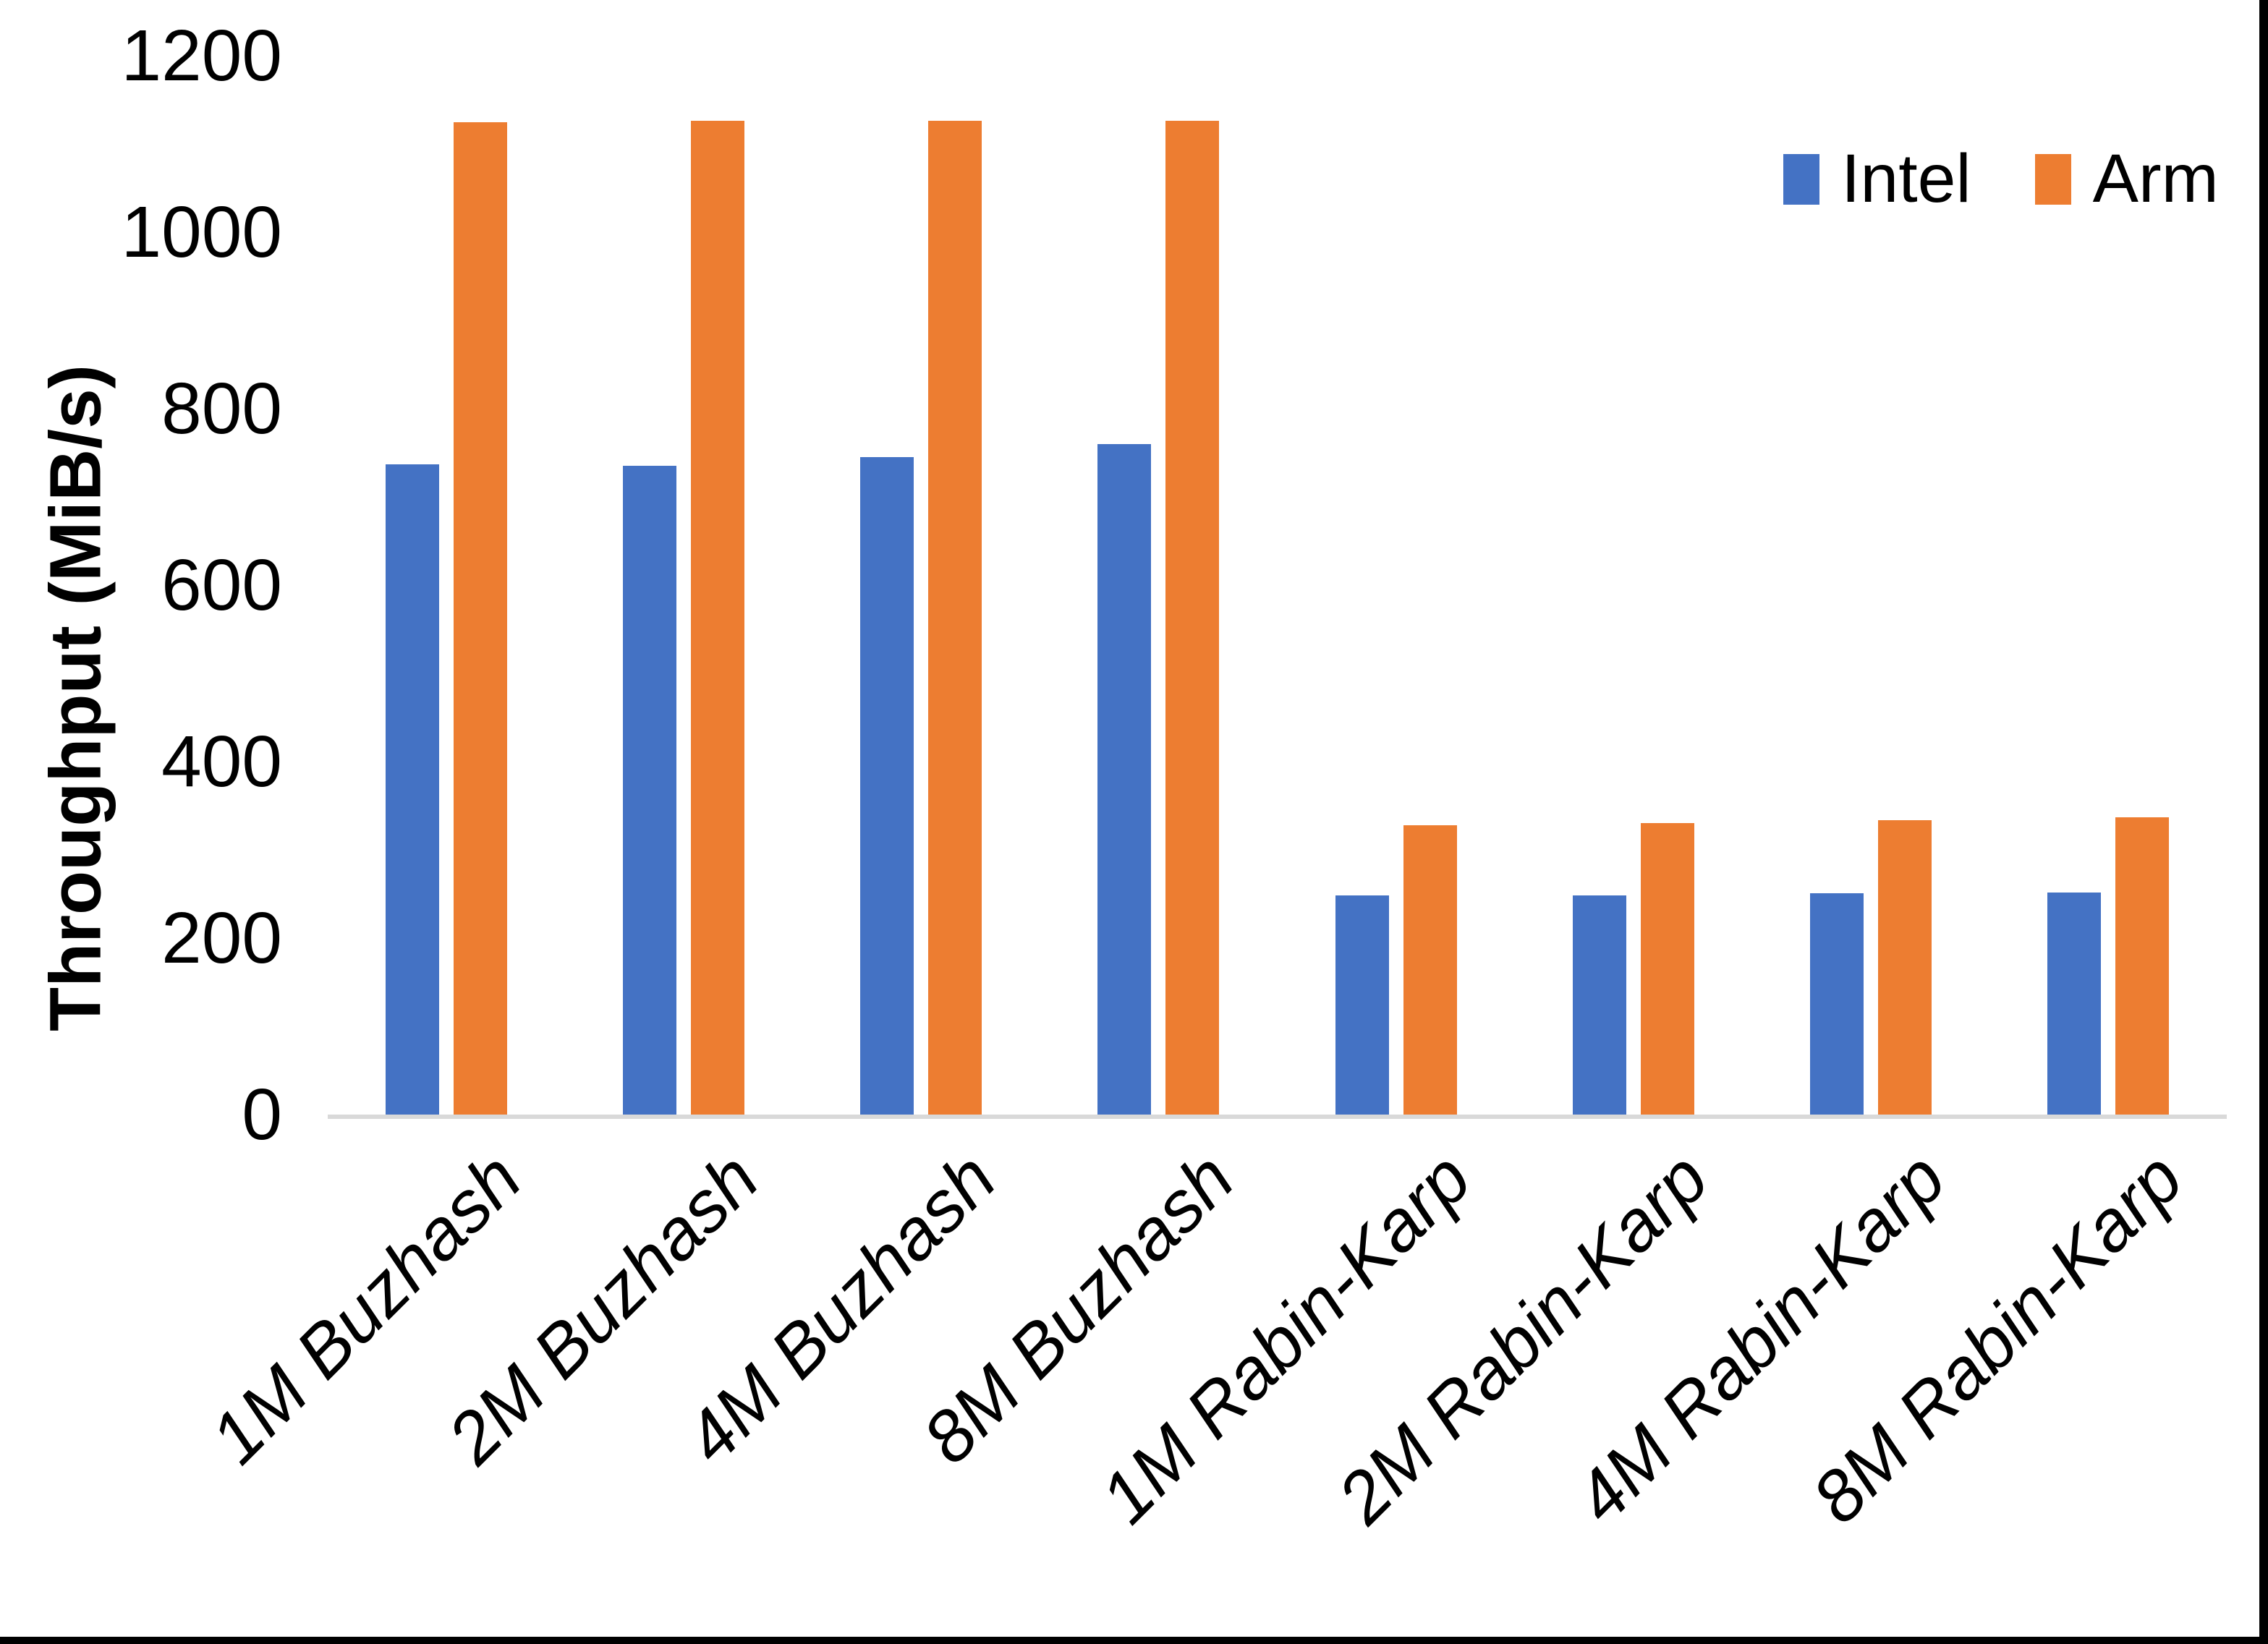  I want to click on bar-arm-2m-buzhash, so click(718, 618).